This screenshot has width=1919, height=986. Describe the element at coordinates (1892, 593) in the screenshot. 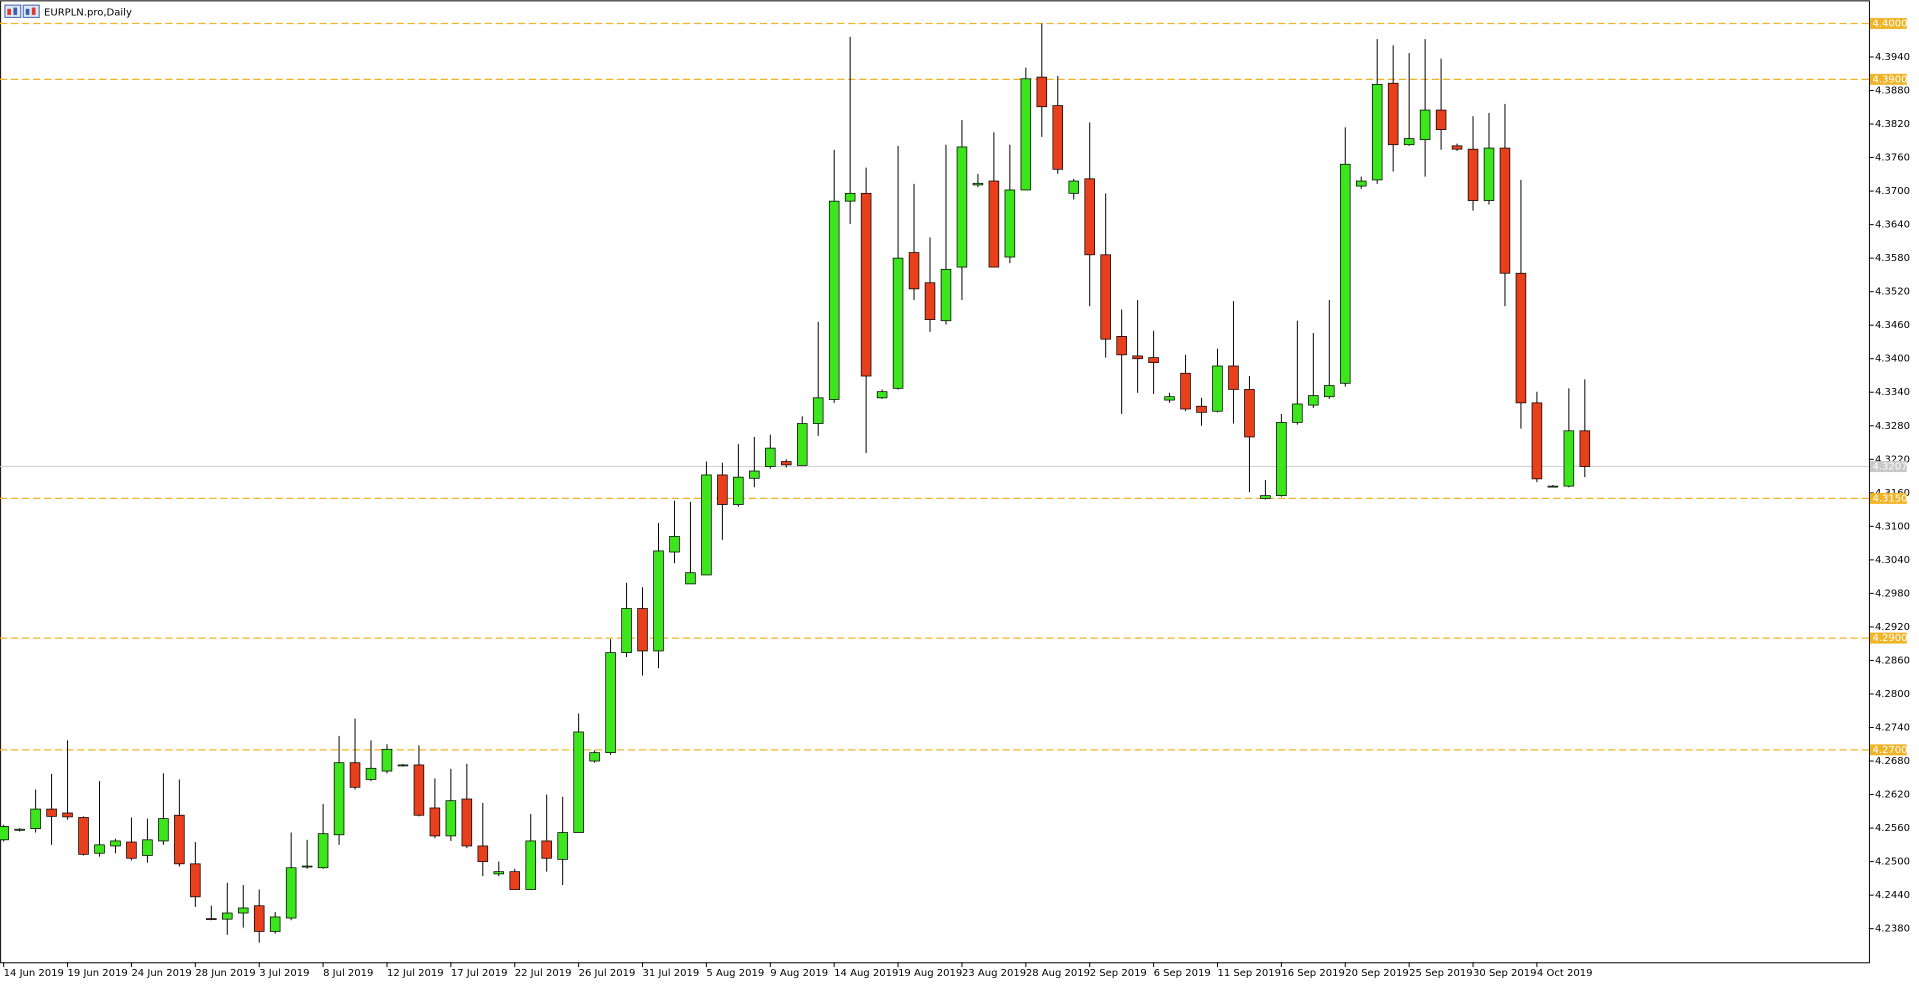

I see `y-tick-label: 4.2980` at that location.